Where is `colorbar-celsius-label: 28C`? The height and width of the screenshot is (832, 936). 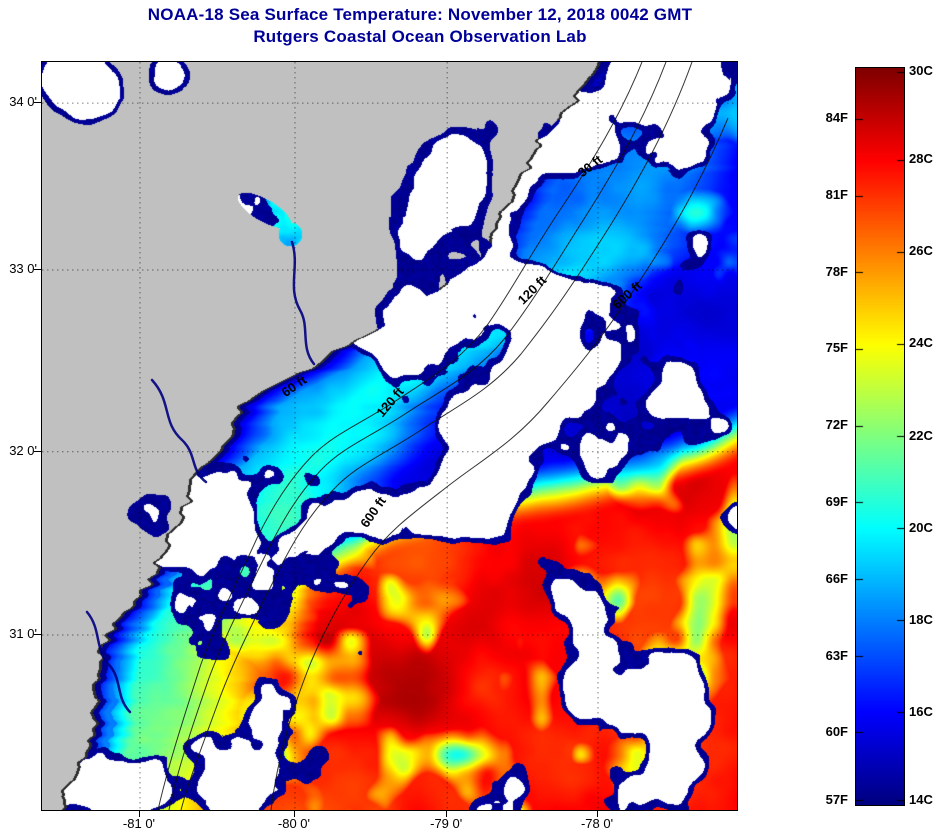 colorbar-celsius-label: 28C is located at coordinates (921, 159).